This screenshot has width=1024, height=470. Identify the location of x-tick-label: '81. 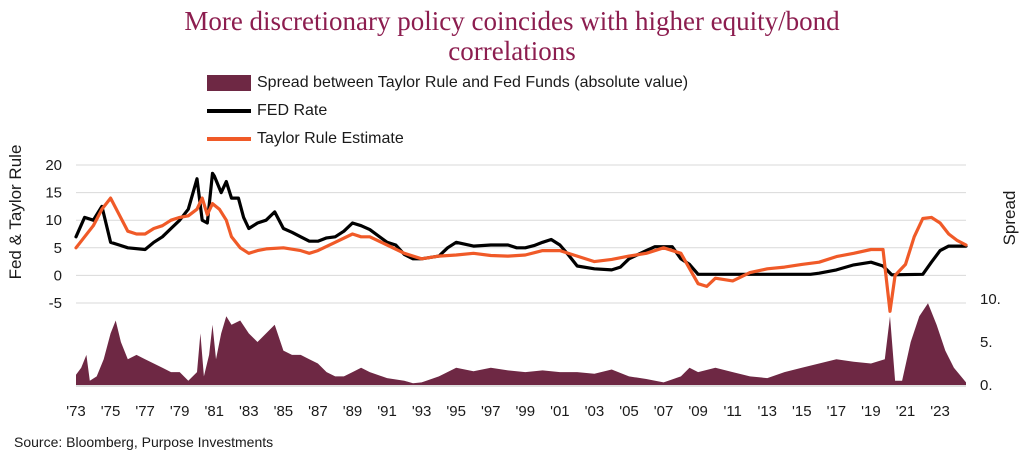
(214, 411).